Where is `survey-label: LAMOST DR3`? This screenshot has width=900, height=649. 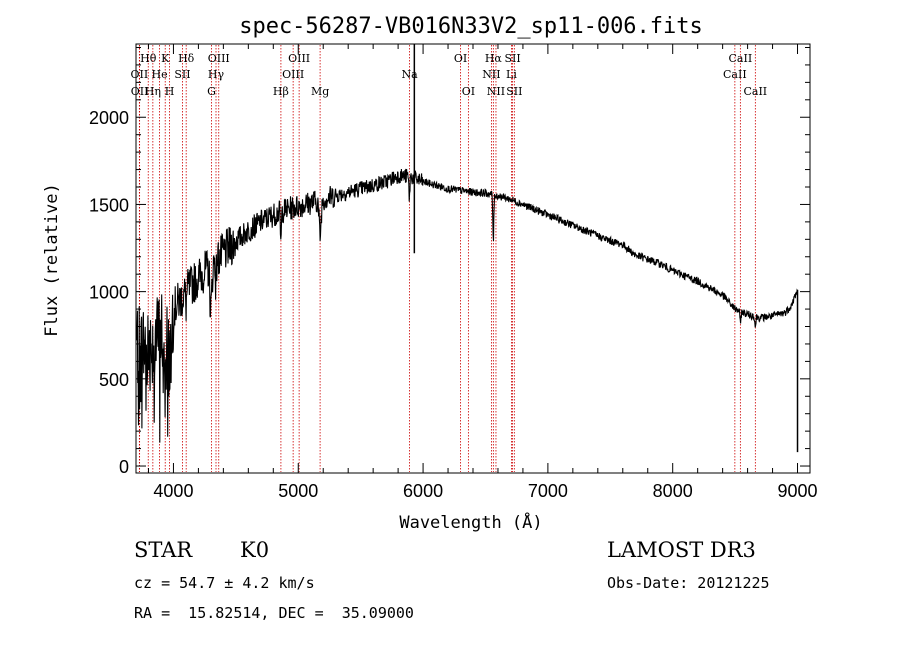
survey-label: LAMOST DR3 is located at coordinates (681, 550).